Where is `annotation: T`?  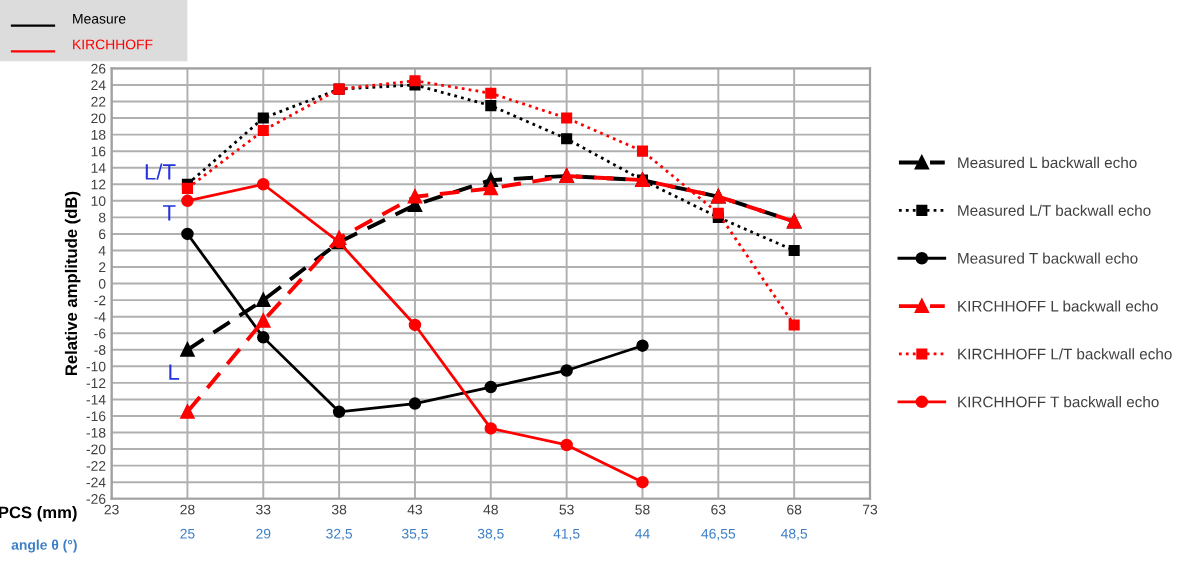 annotation: T is located at coordinates (169, 213).